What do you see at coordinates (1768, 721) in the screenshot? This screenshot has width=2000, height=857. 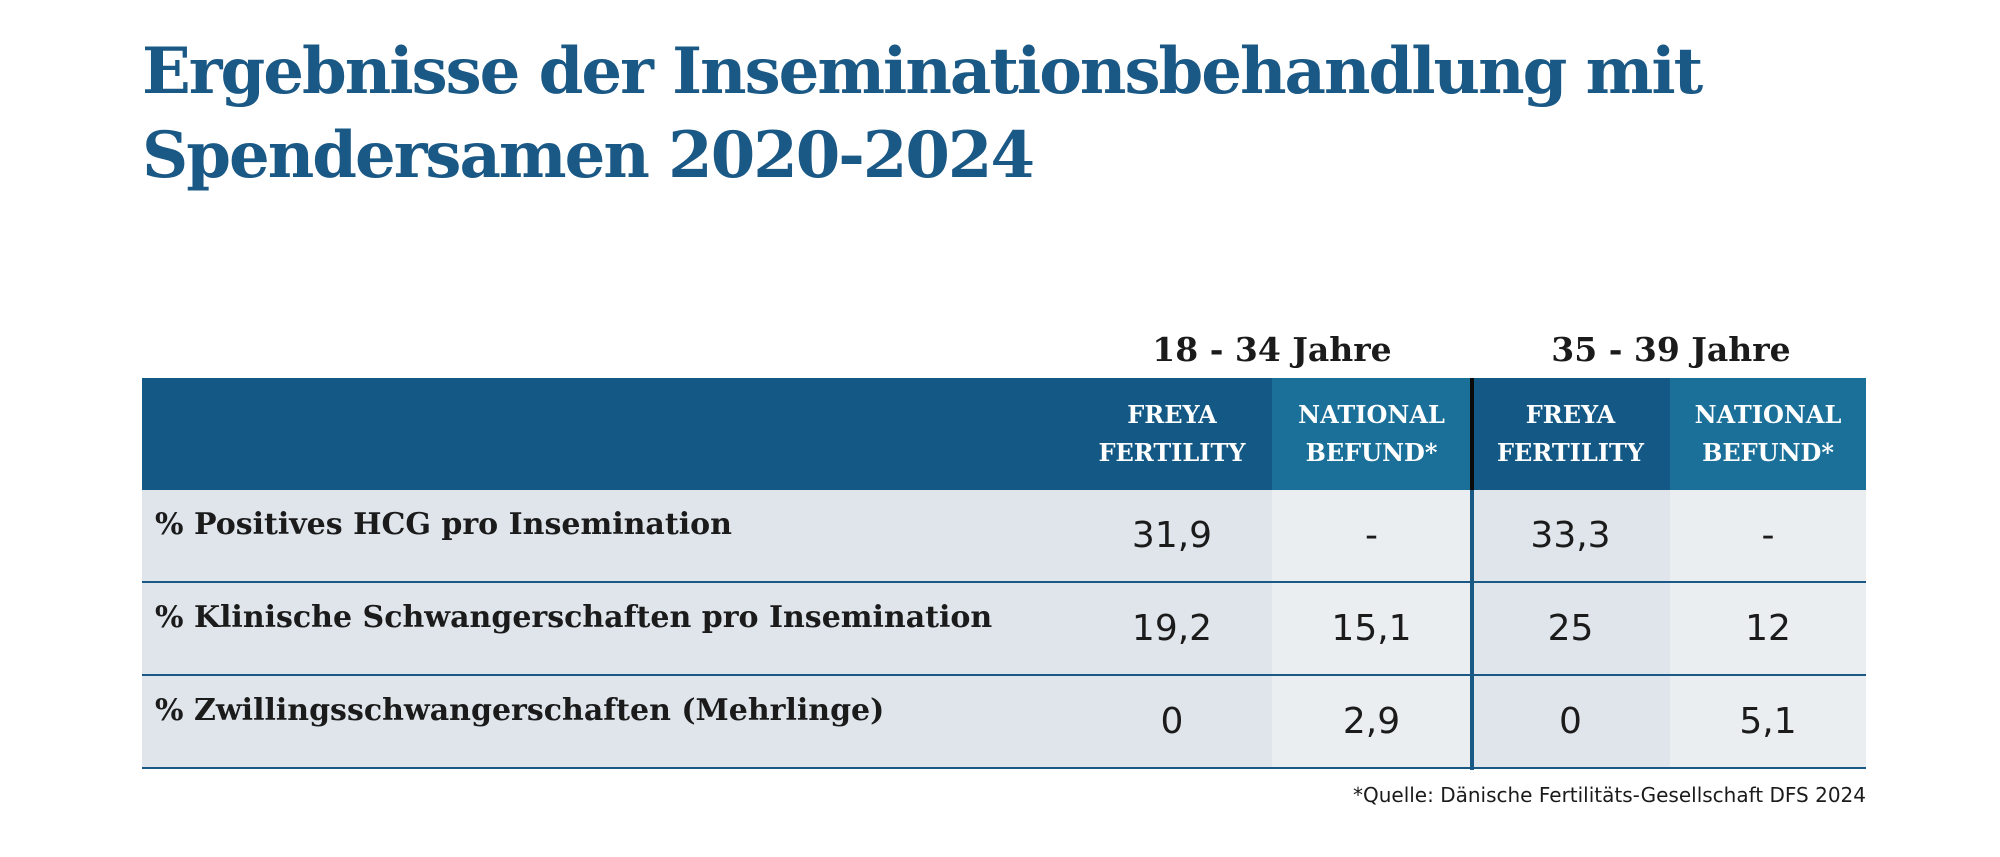 I see `cell-value: 5,1` at bounding box center [1768, 721].